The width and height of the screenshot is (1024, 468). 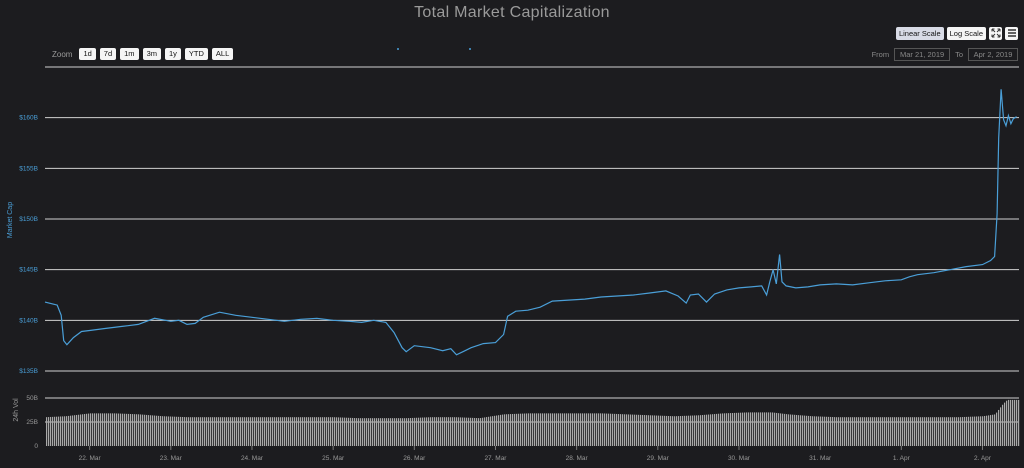 I want to click on volume-y-tick-label: 50B, so click(x=32, y=398).